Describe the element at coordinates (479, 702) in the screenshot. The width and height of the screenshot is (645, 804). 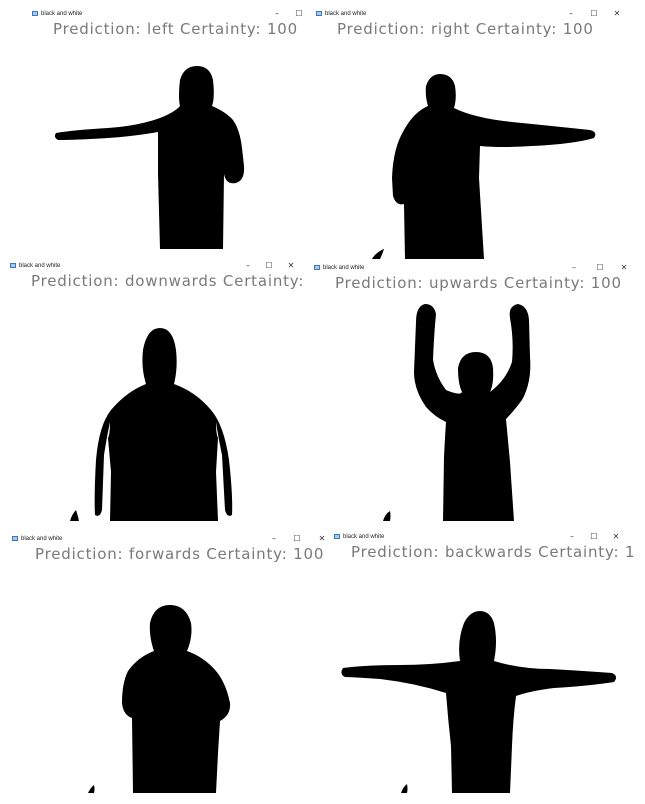
I see `silhouette-backwards` at that location.